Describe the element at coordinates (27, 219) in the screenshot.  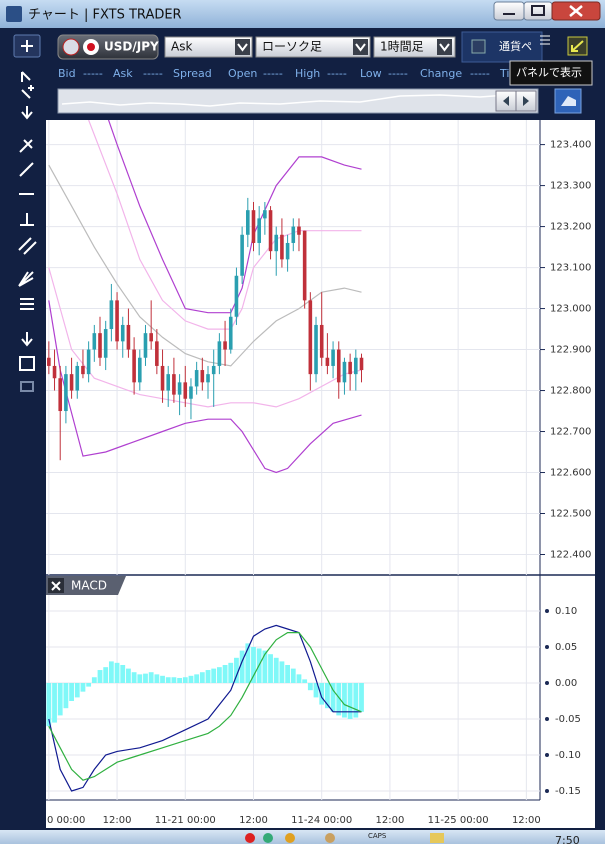
I see `vline-tool` at that location.